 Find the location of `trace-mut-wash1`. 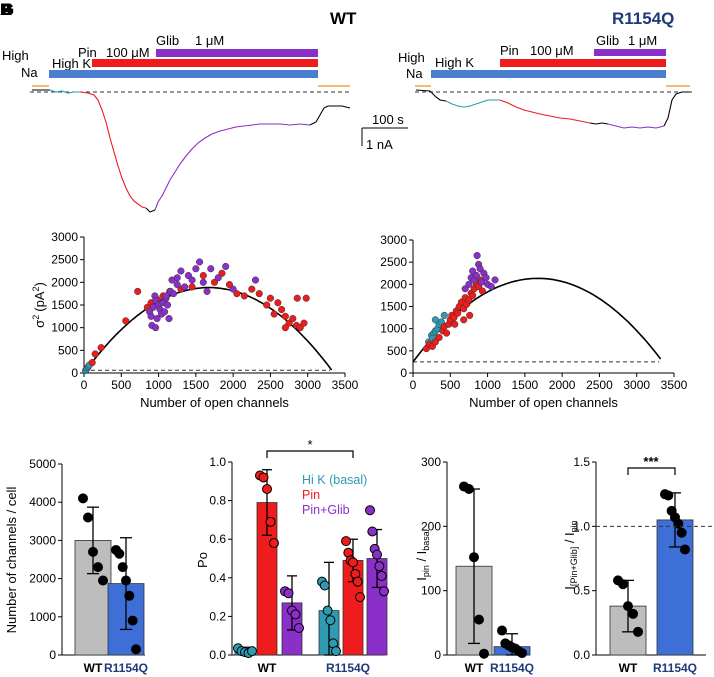

trace-mut-wash1 is located at coordinates (599, 123).